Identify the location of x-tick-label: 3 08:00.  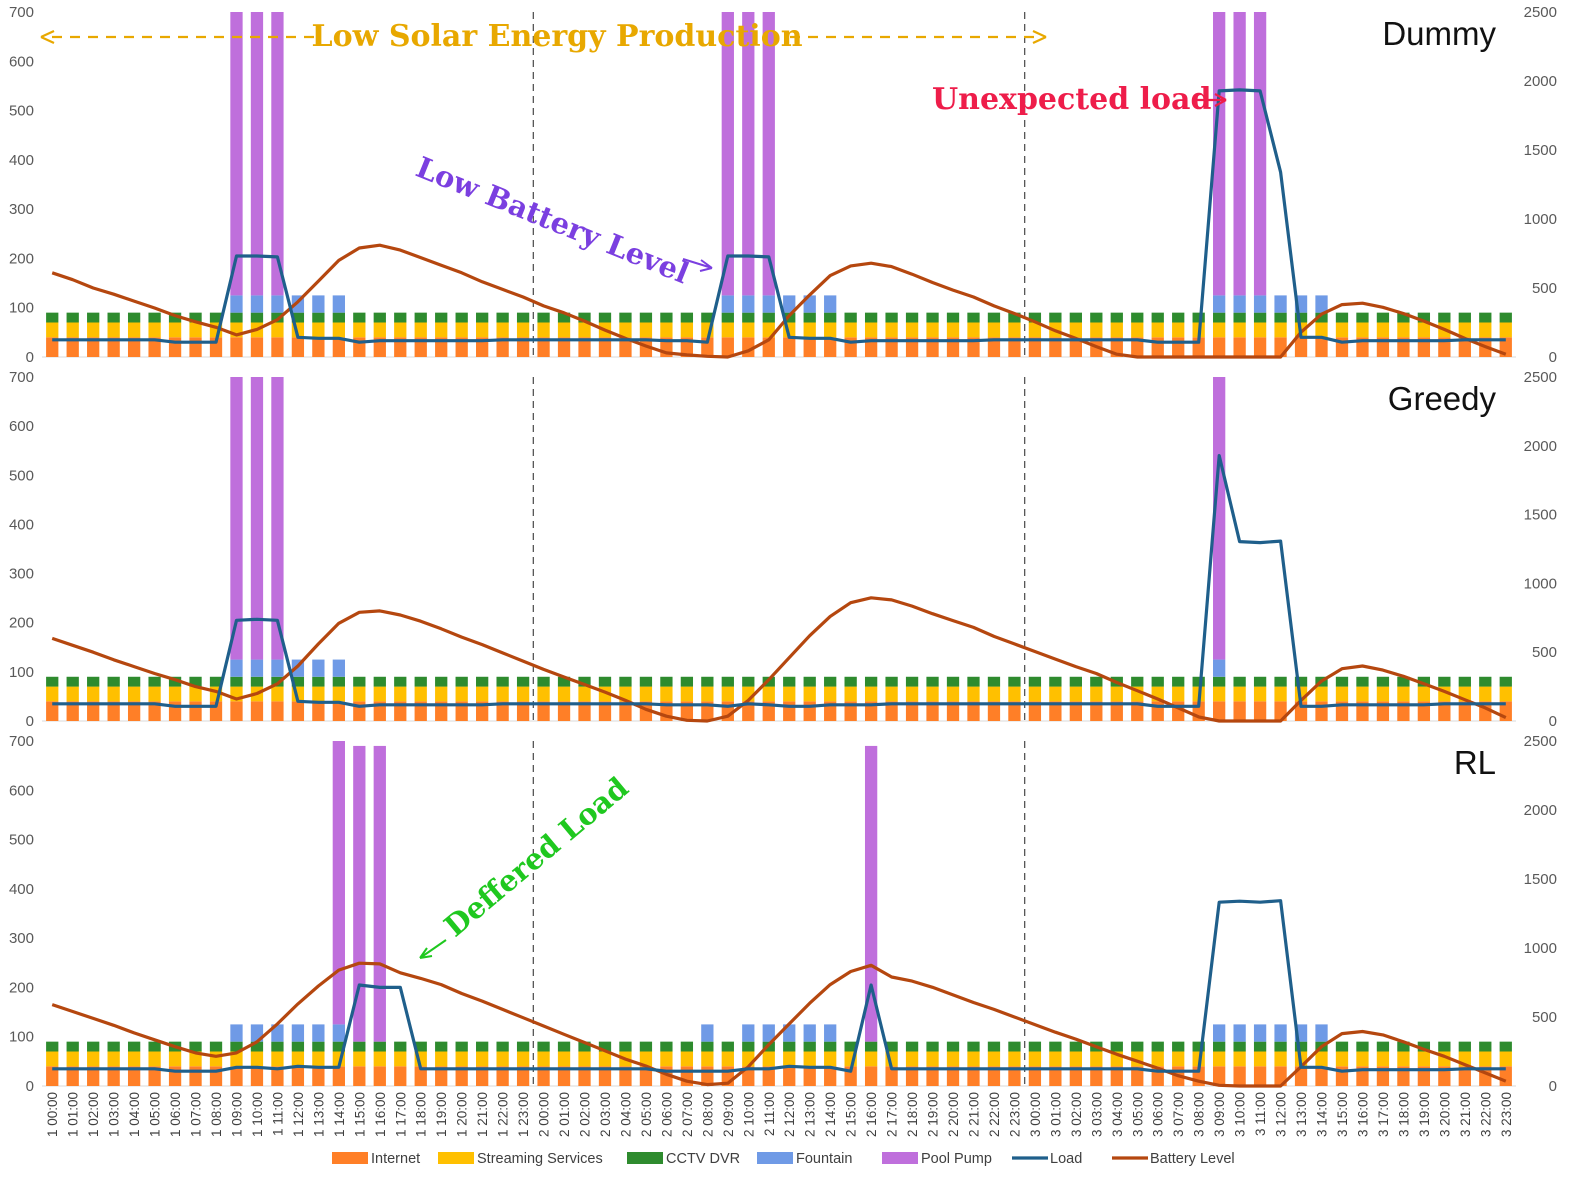
(1199, 1114).